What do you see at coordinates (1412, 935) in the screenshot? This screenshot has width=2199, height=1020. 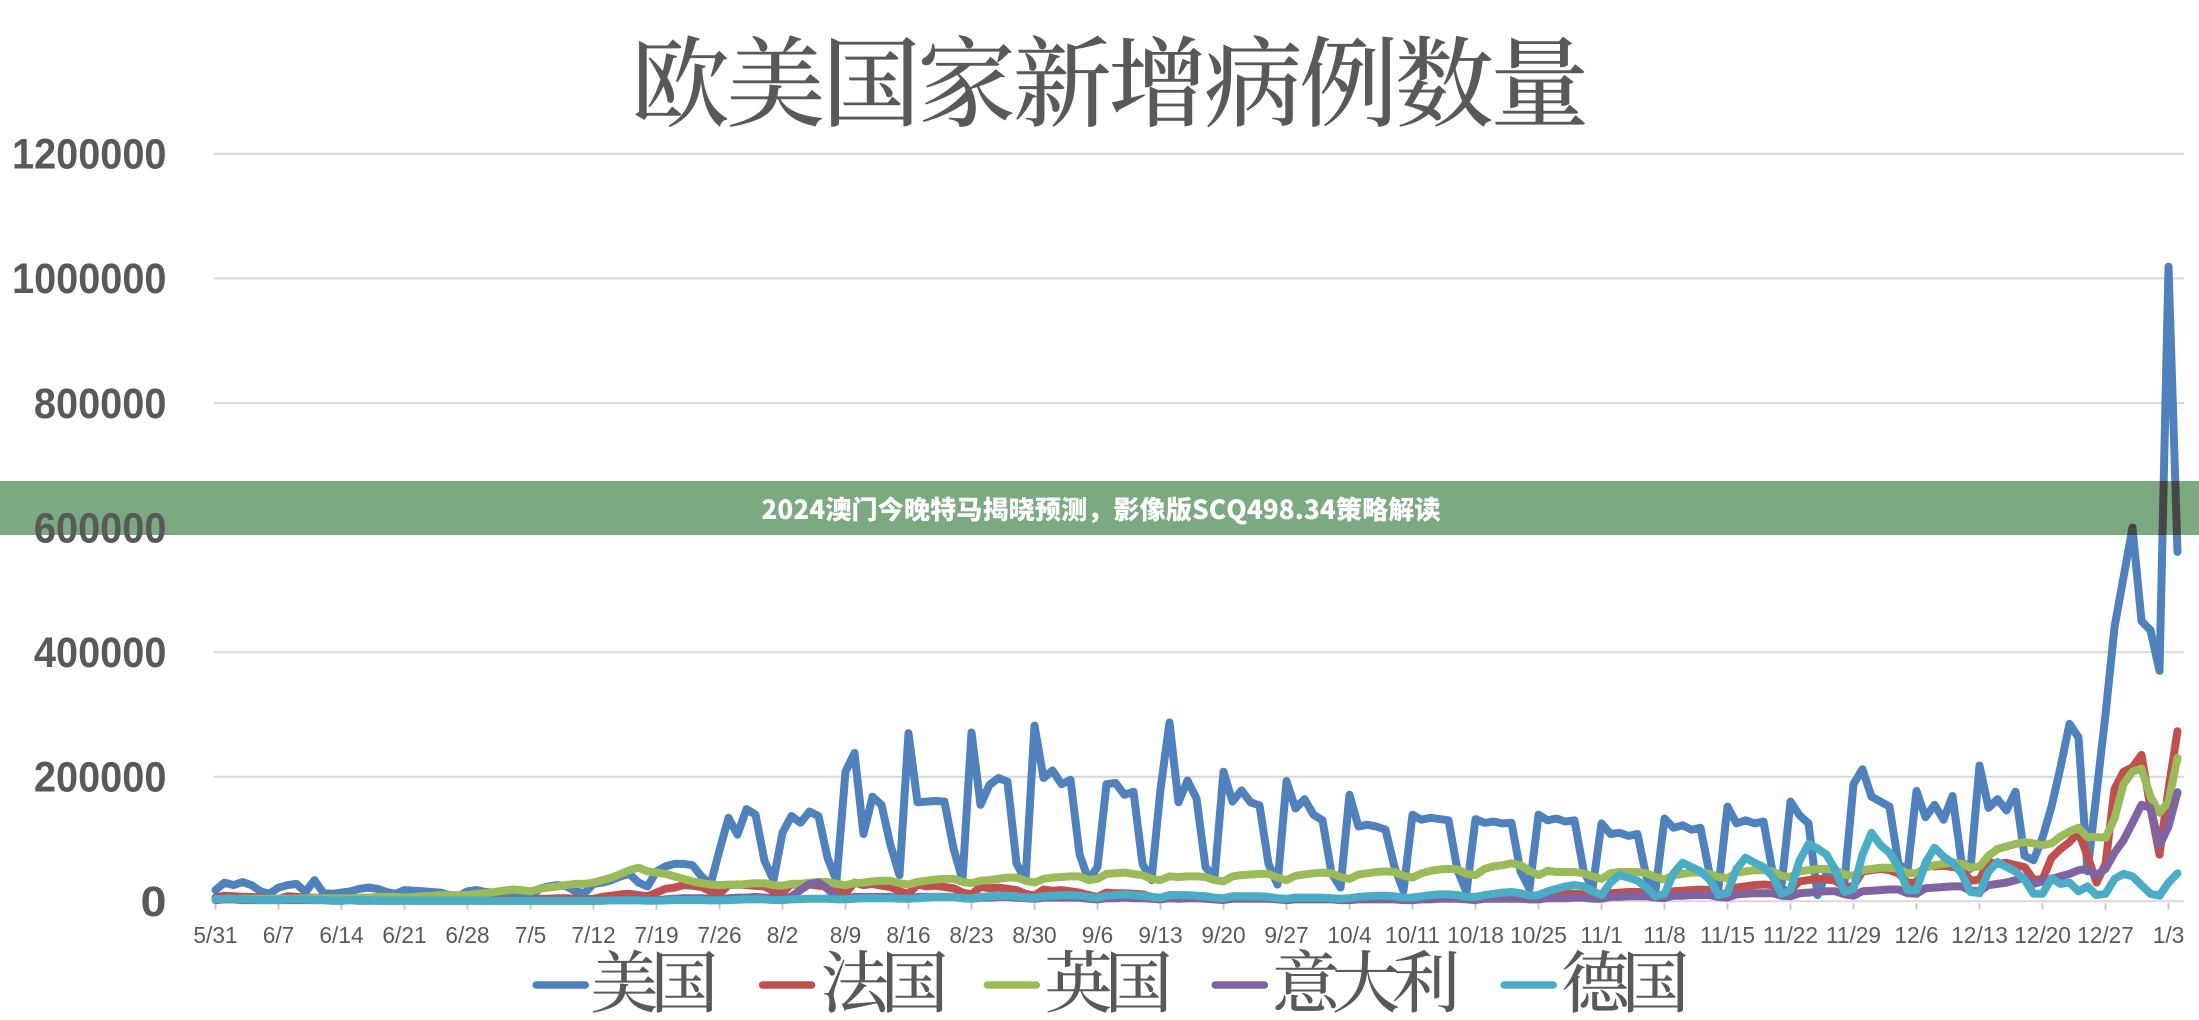 I see `svg-text: 10/11` at bounding box center [1412, 935].